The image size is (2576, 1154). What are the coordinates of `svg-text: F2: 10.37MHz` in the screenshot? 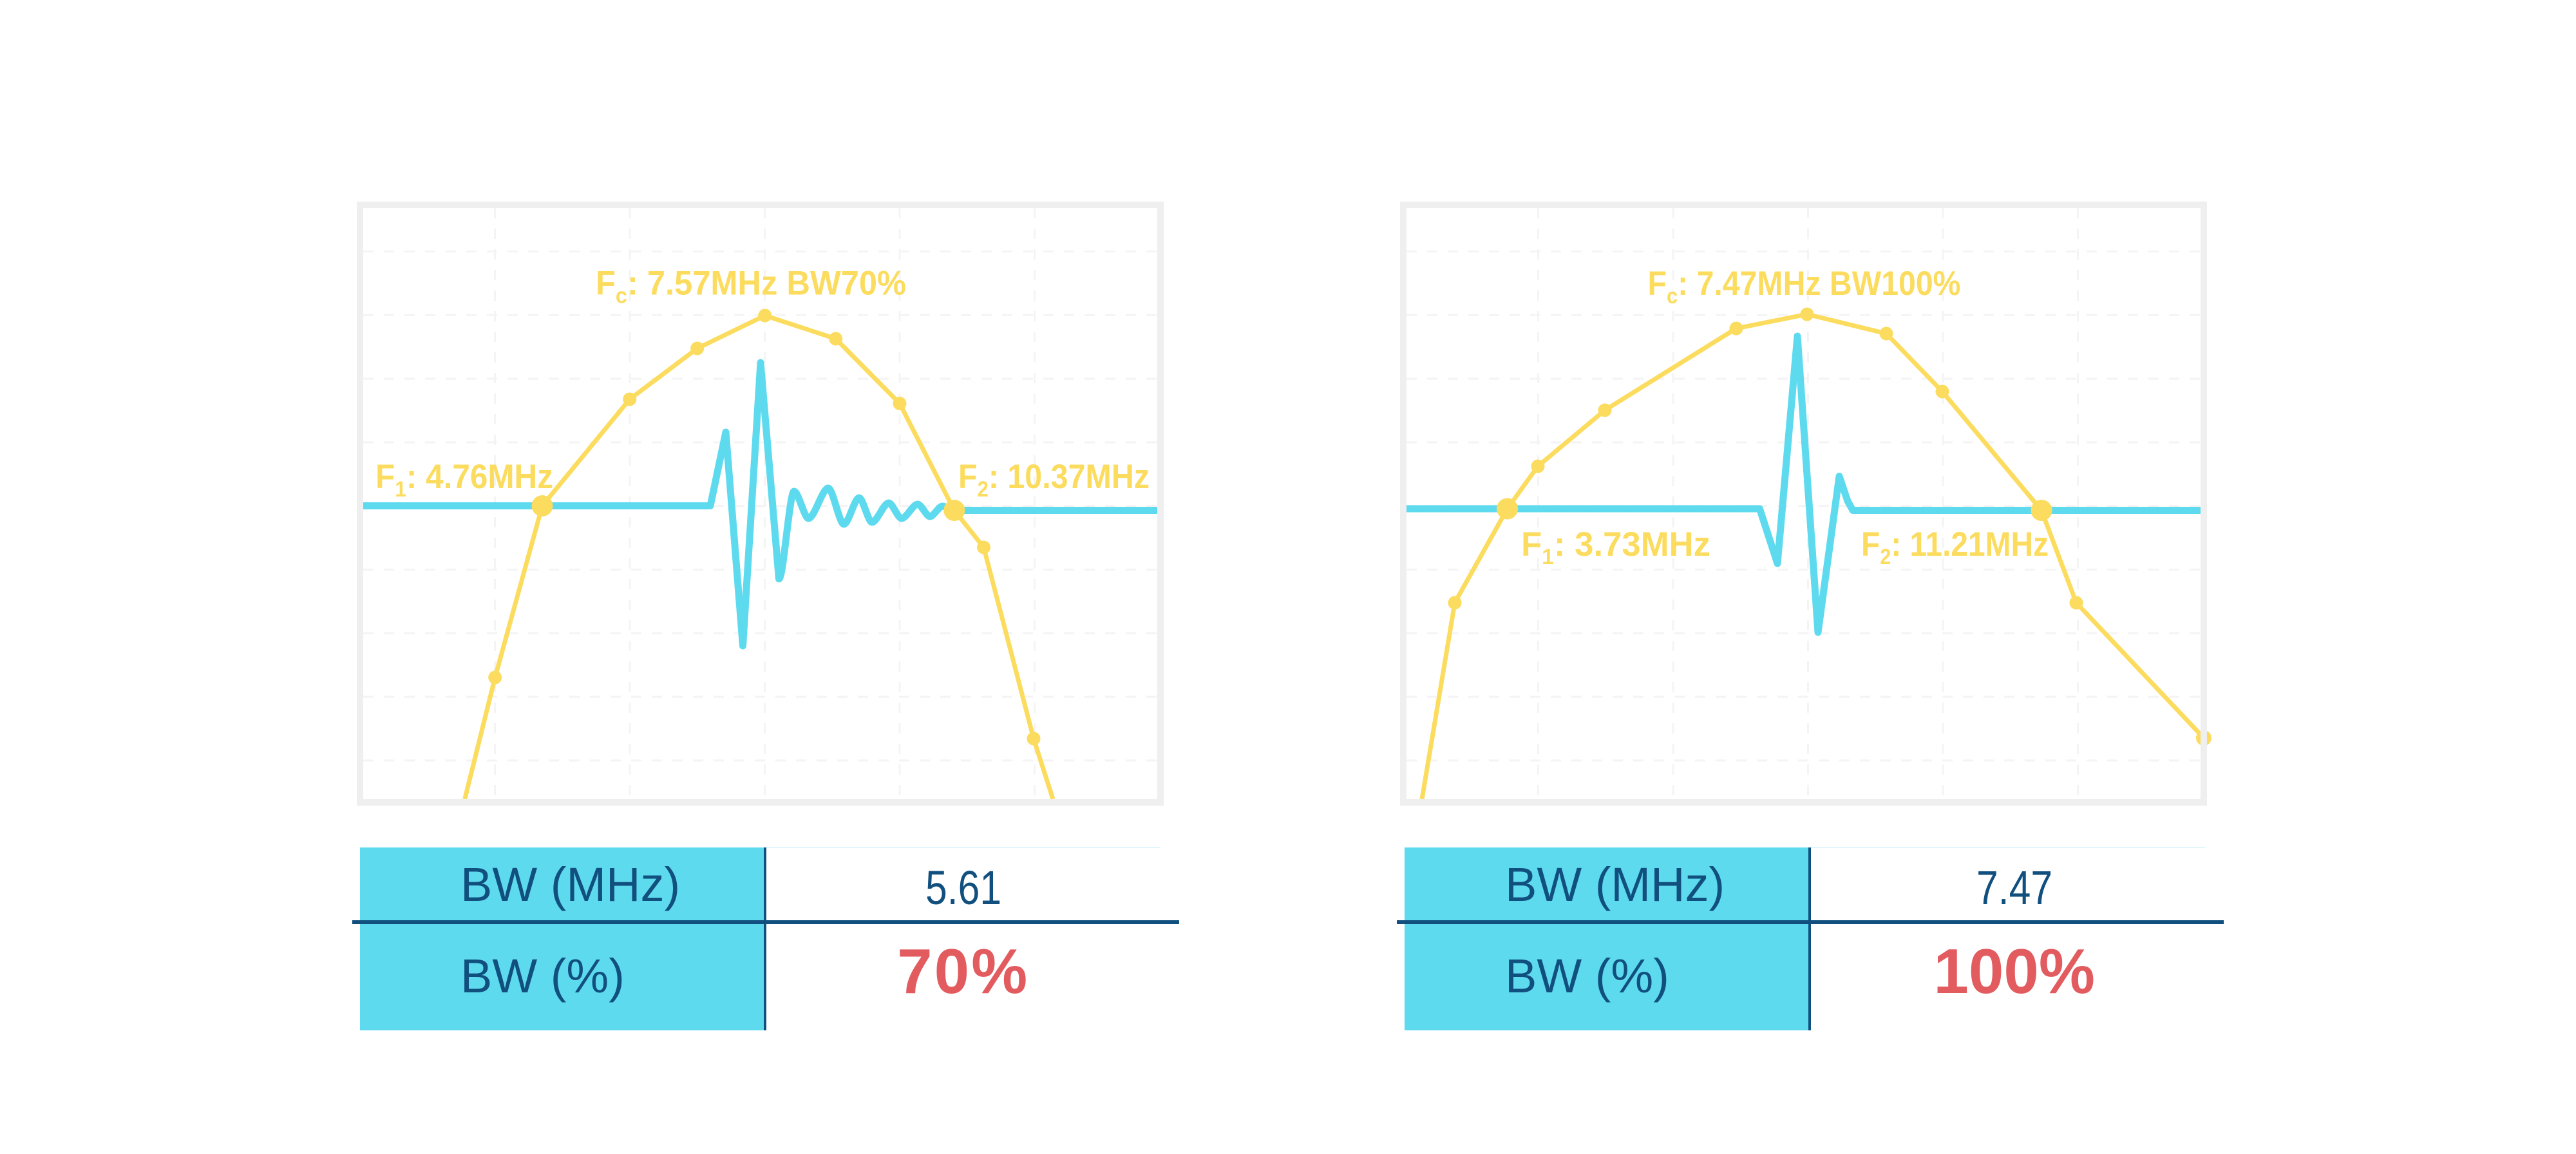 It's located at (1054, 480).